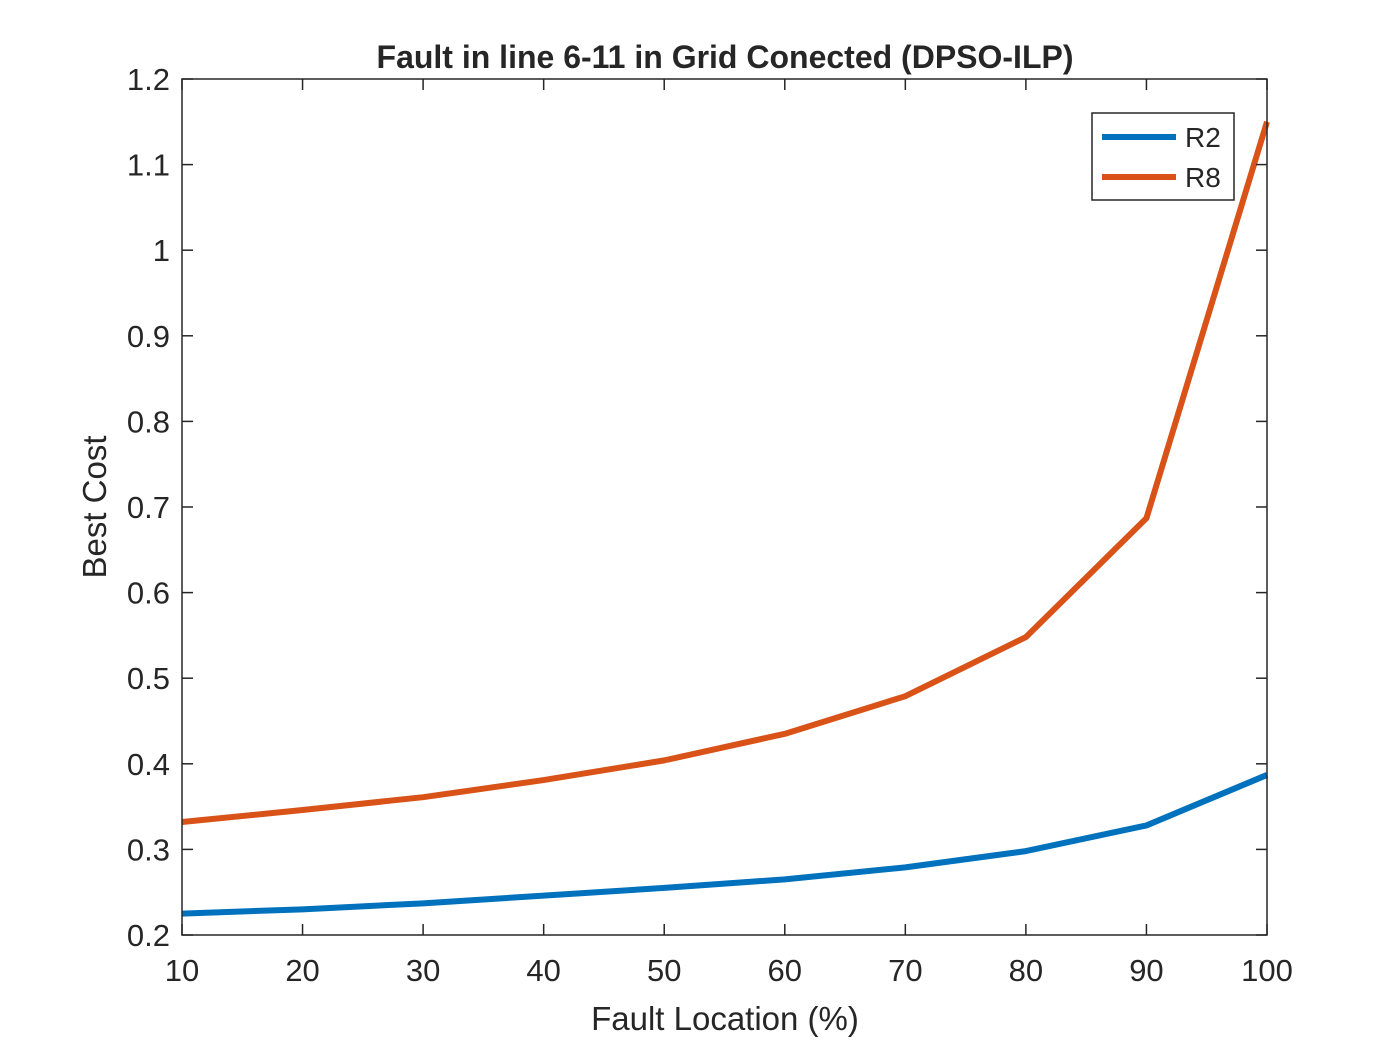 This screenshot has width=1400, height=1055. I want to click on x-tick-label: 60, so click(785, 970).